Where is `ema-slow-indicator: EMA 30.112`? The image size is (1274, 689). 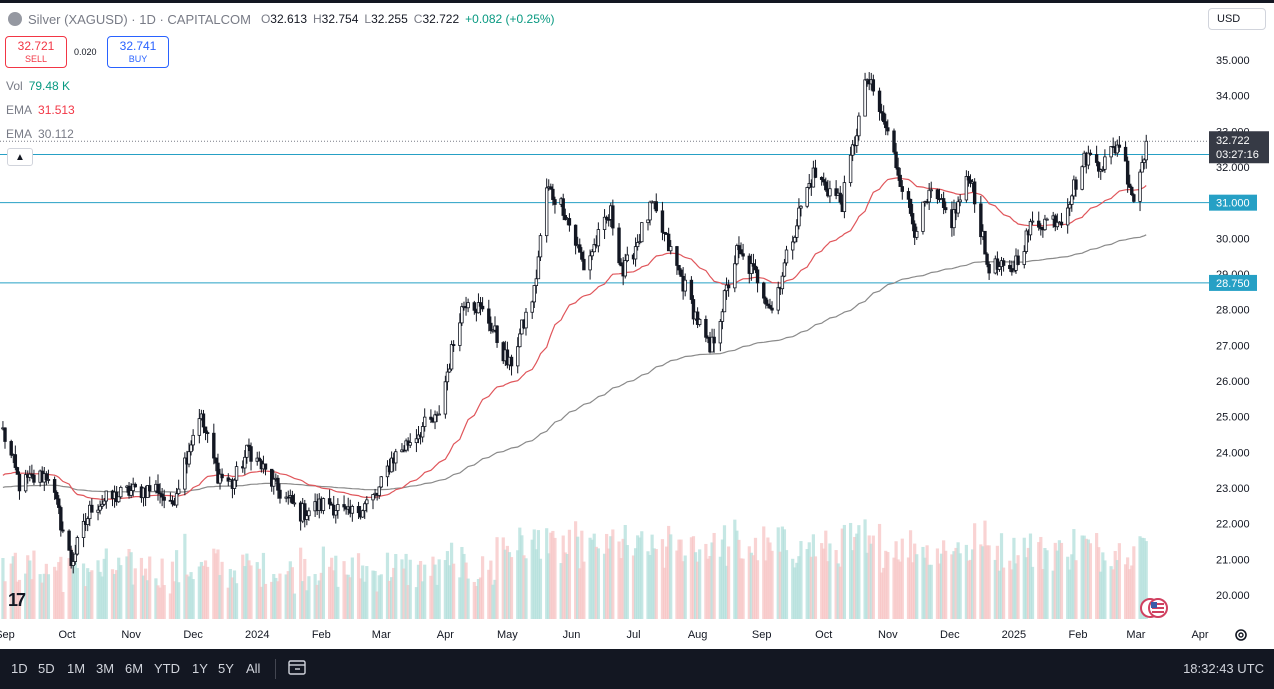
ema-slow-indicator: EMA 30.112 is located at coordinates (40, 134).